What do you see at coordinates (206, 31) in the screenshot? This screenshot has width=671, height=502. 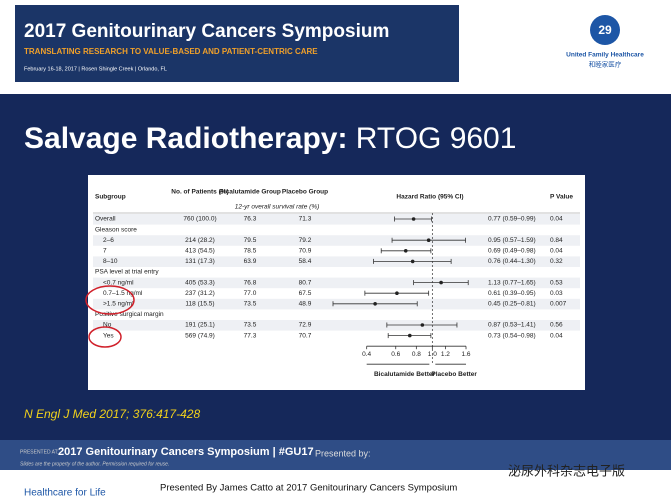 I see `banner-title: 2017 Genitourinary Cancers Symposium` at bounding box center [206, 31].